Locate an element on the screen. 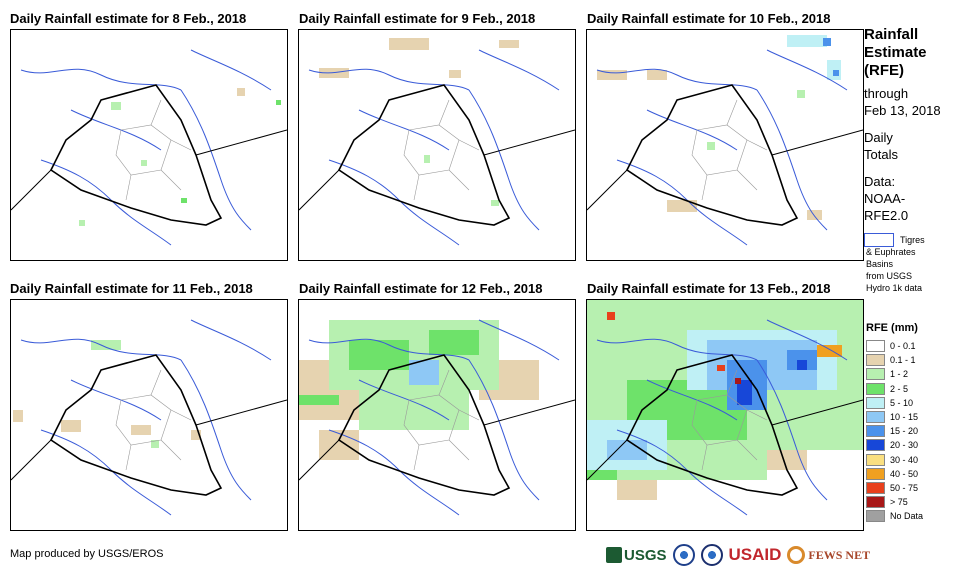 This screenshot has width=967, height=576. legend-item: 1 - 2 is located at coordinates (887, 374).